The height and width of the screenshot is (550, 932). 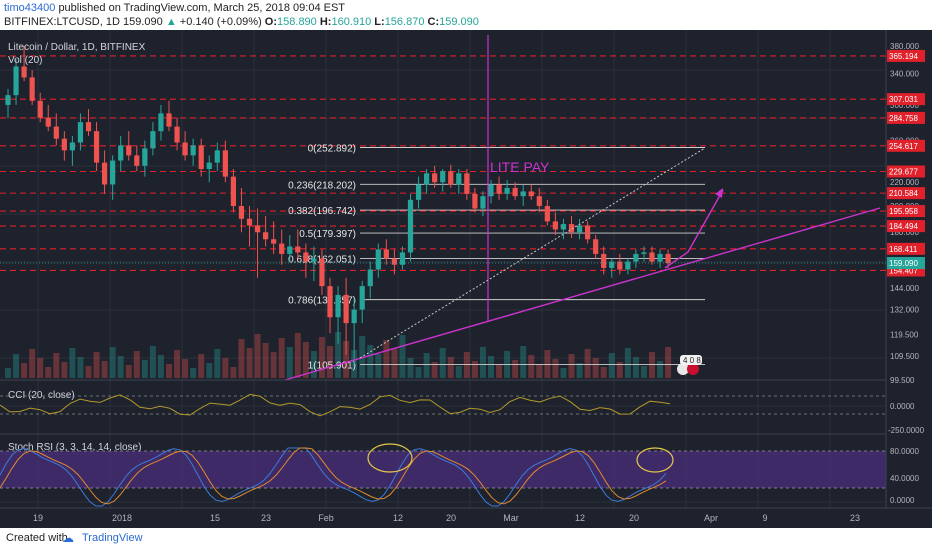 I want to click on price-tick: 340.000, so click(x=904, y=74).